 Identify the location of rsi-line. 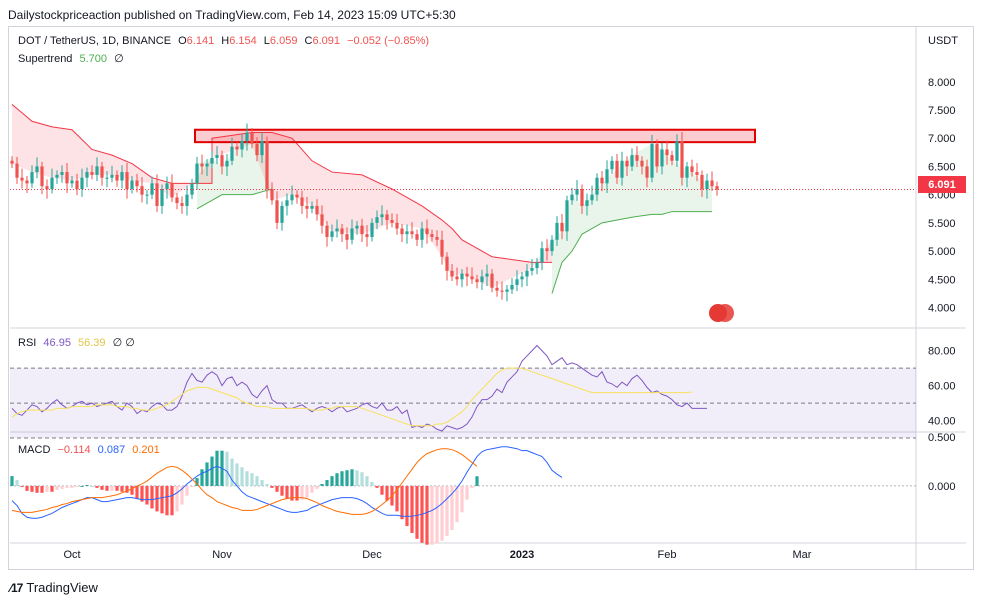
(359, 388).